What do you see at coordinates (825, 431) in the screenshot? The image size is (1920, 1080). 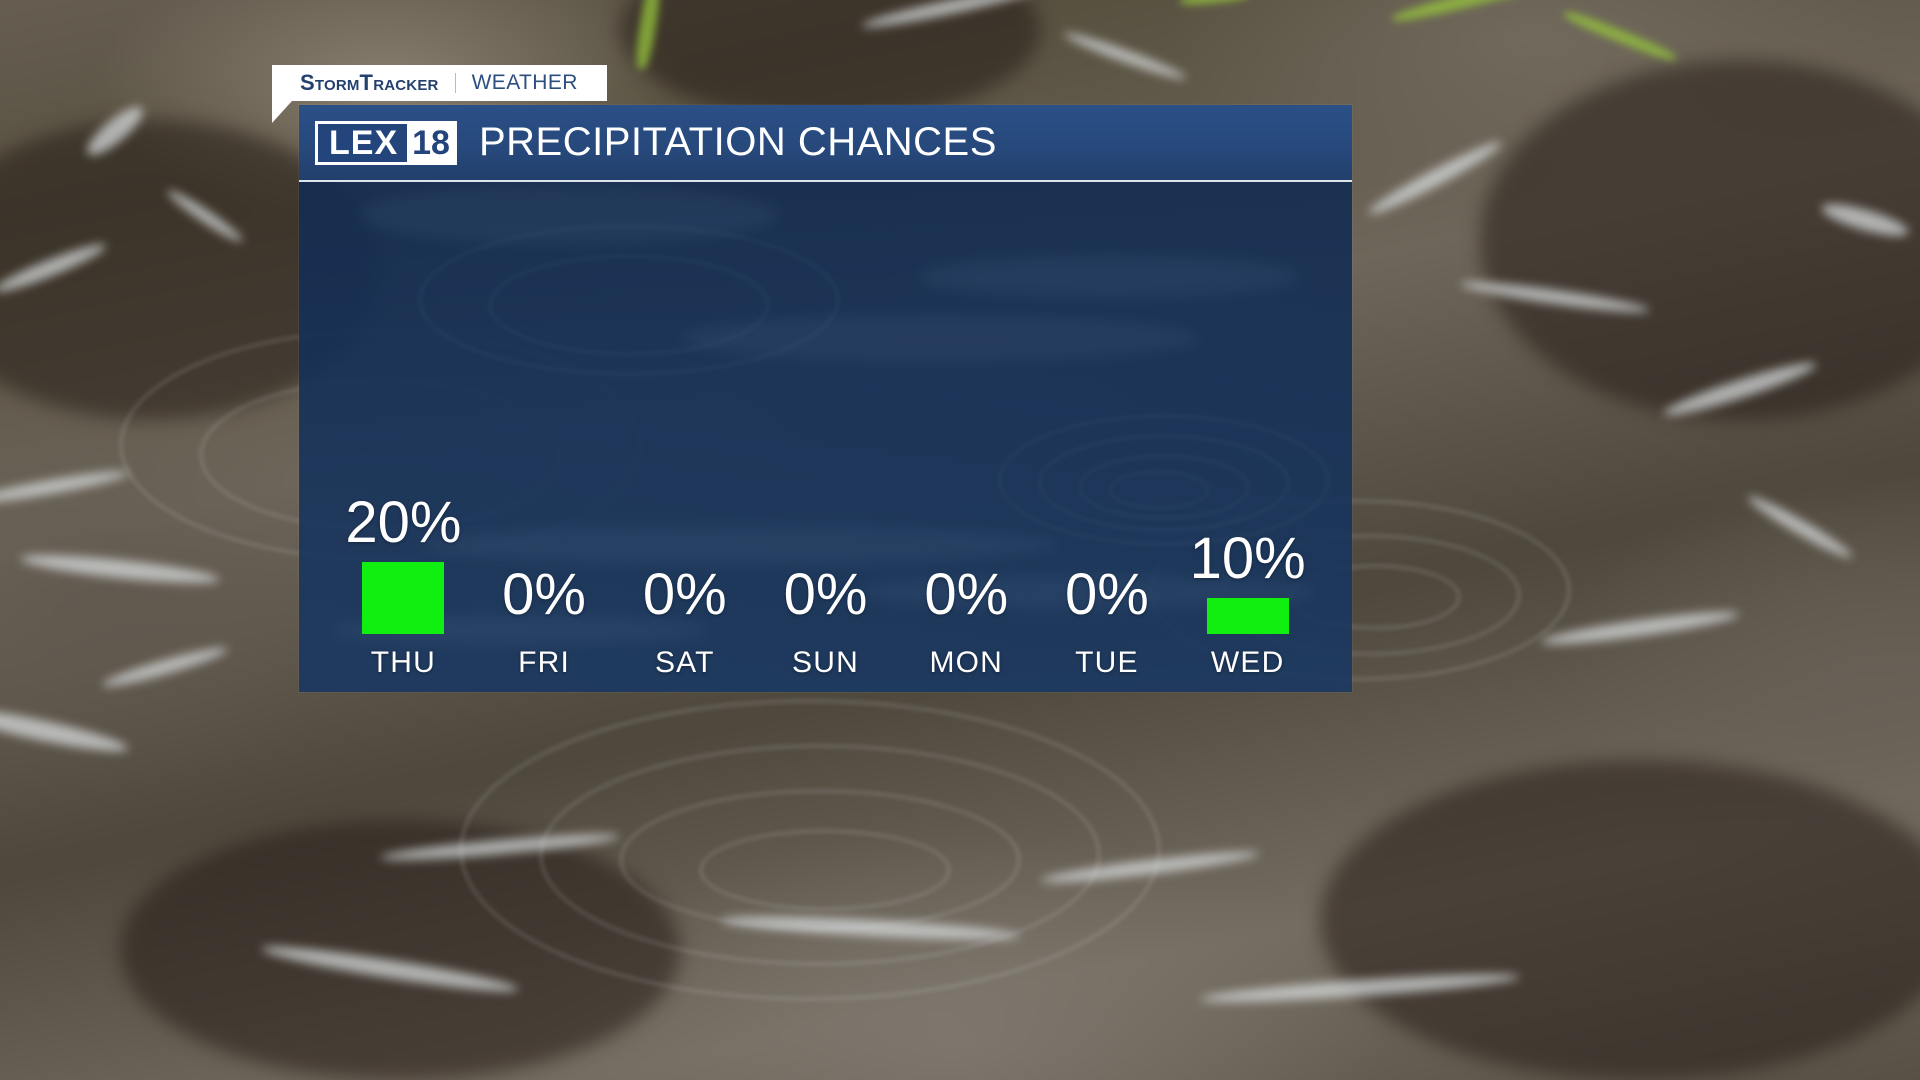 I see `forecast-column-sun: 0% SUN` at bounding box center [825, 431].